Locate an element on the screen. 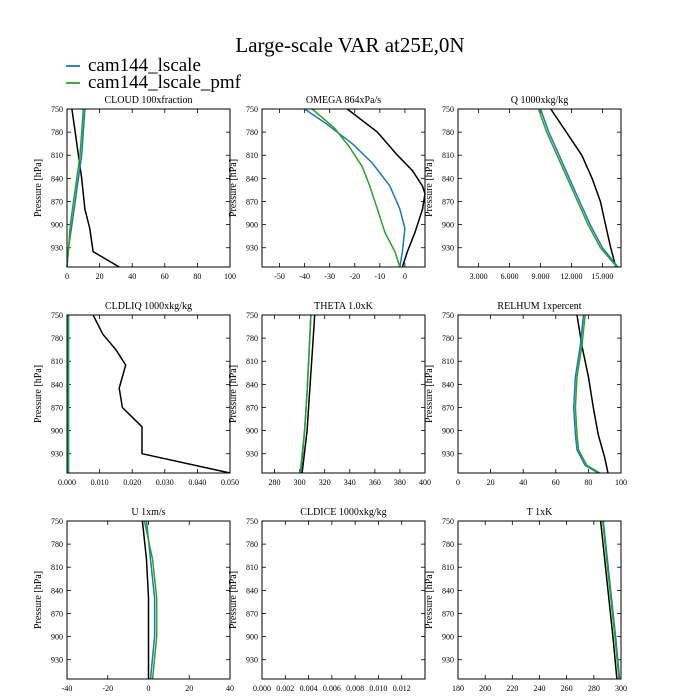  panel-title: CLDLIQ 1000xkg/kg is located at coordinates (148, 306).